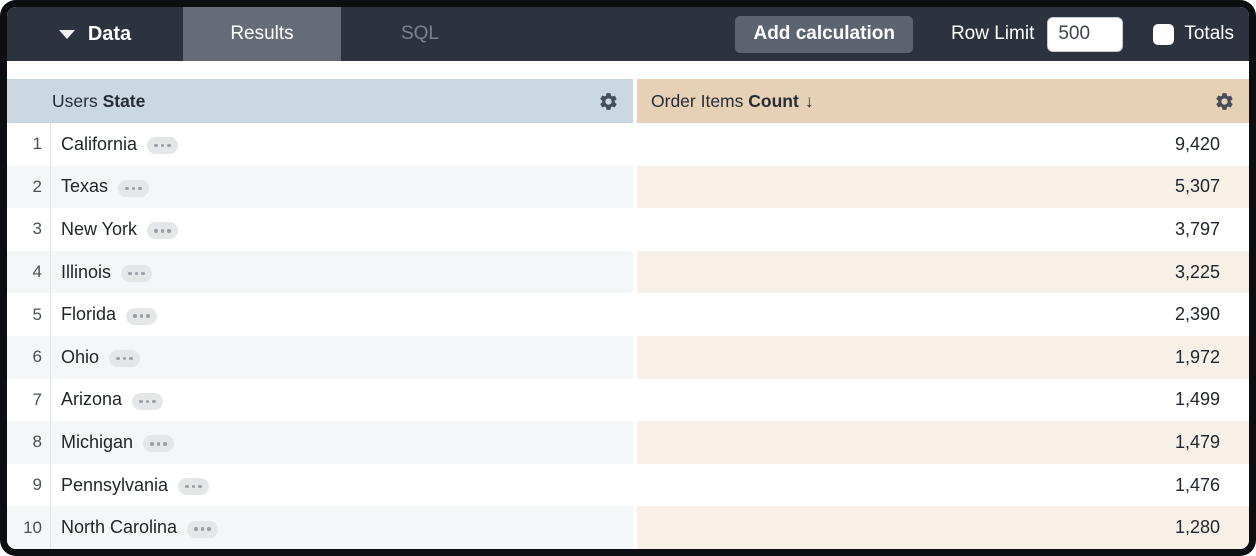 The image size is (1256, 556). I want to click on table-row: 8 Michigan, so click(320, 442).